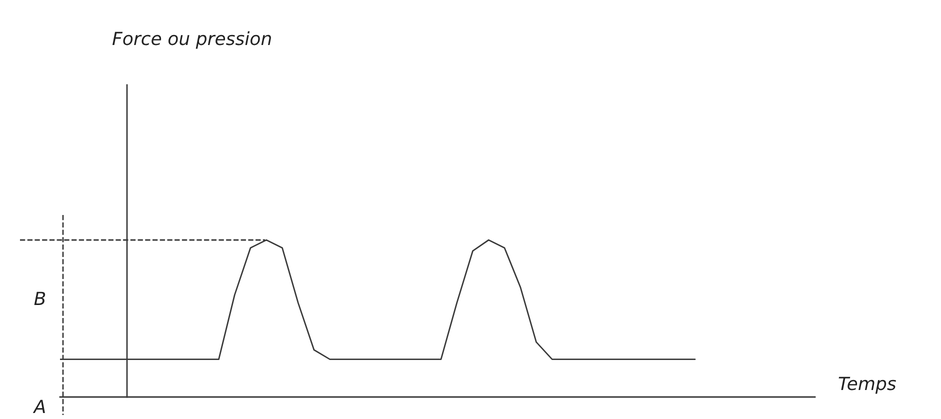  What do you see at coordinates (867, 385) in the screenshot?
I see `text: Temps` at bounding box center [867, 385].